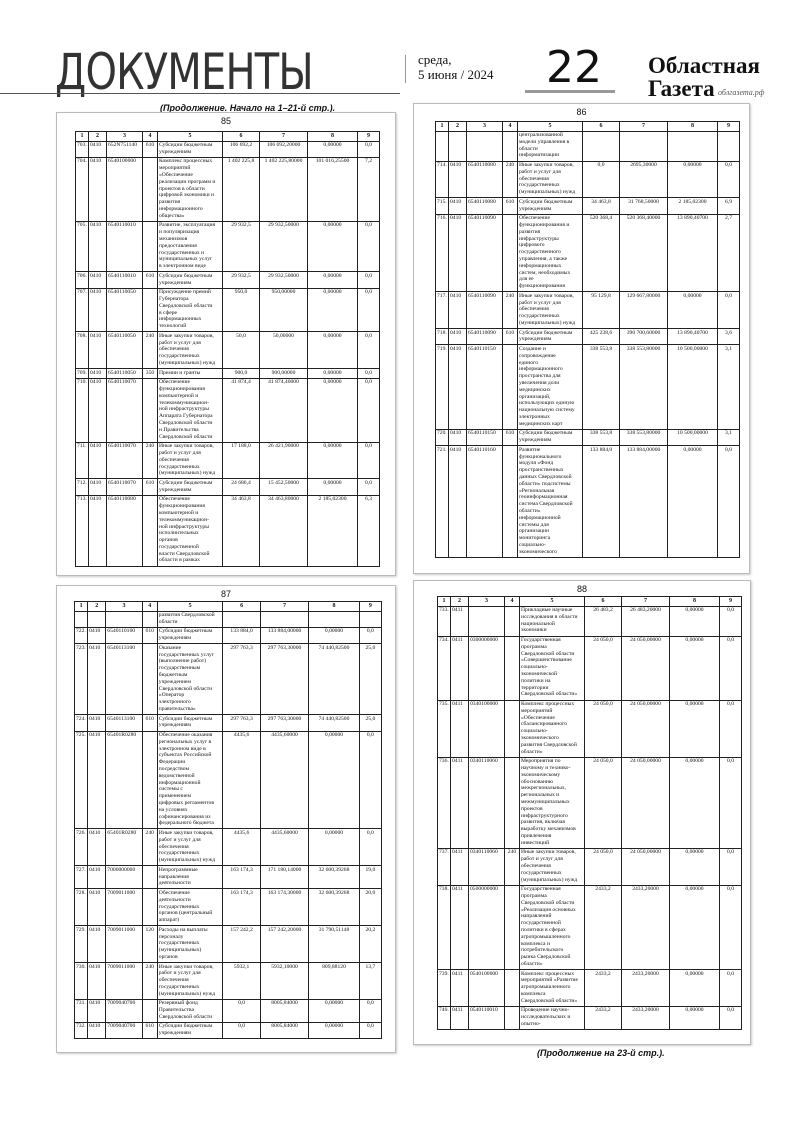 The width and height of the screenshot is (800, 1125). I want to click on table-cell: 717., so click(442, 310).